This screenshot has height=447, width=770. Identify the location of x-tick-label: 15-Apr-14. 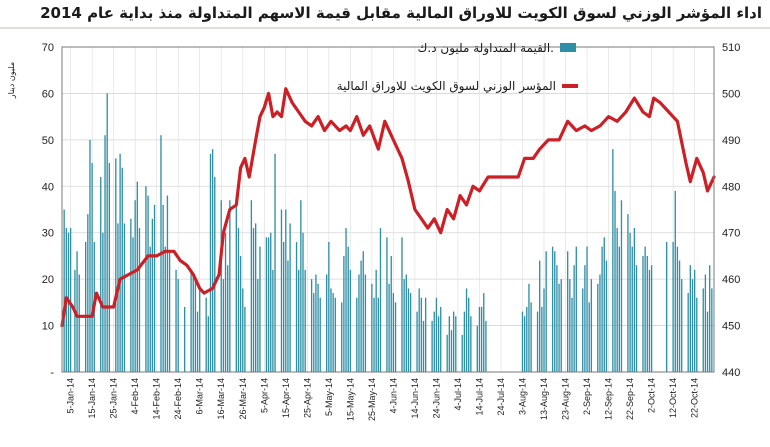
(286, 398).